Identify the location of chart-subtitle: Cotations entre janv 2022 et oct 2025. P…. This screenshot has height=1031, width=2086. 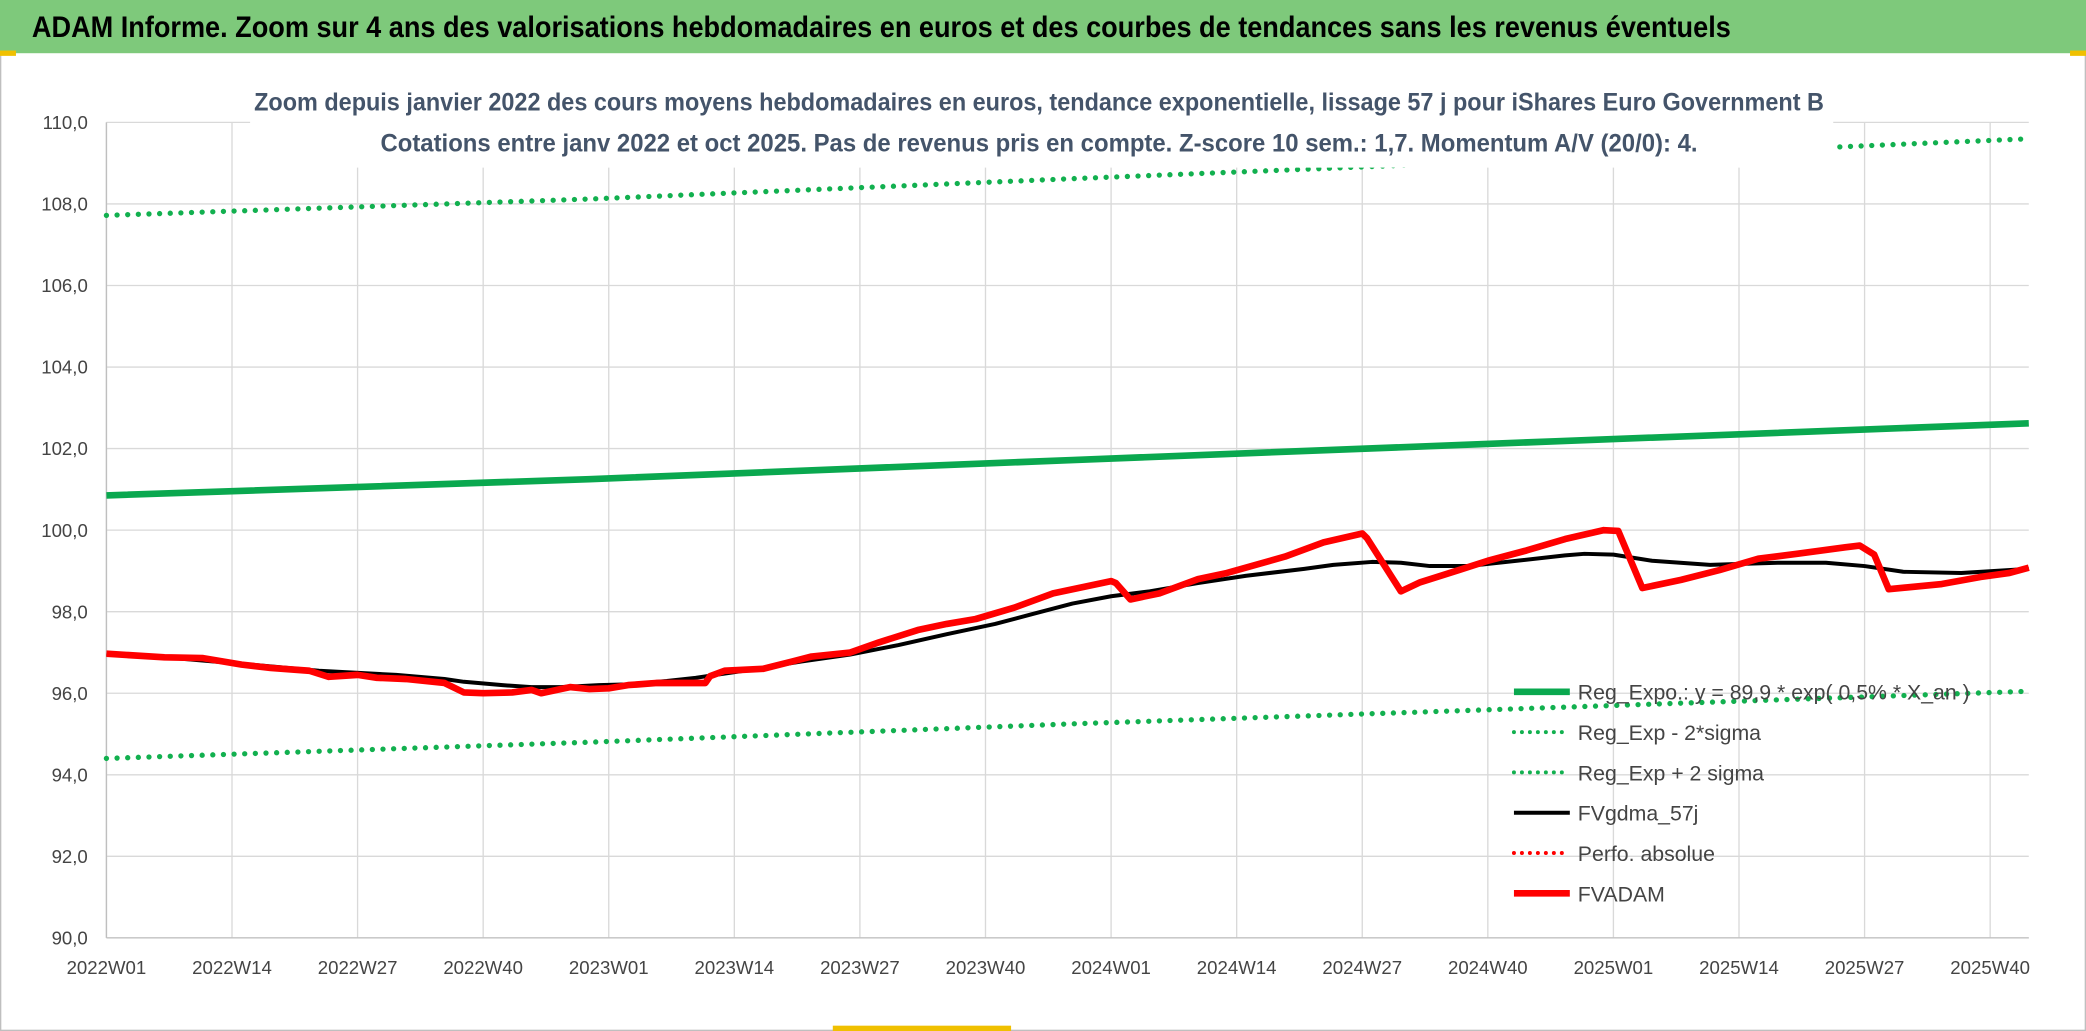
(1038, 144).